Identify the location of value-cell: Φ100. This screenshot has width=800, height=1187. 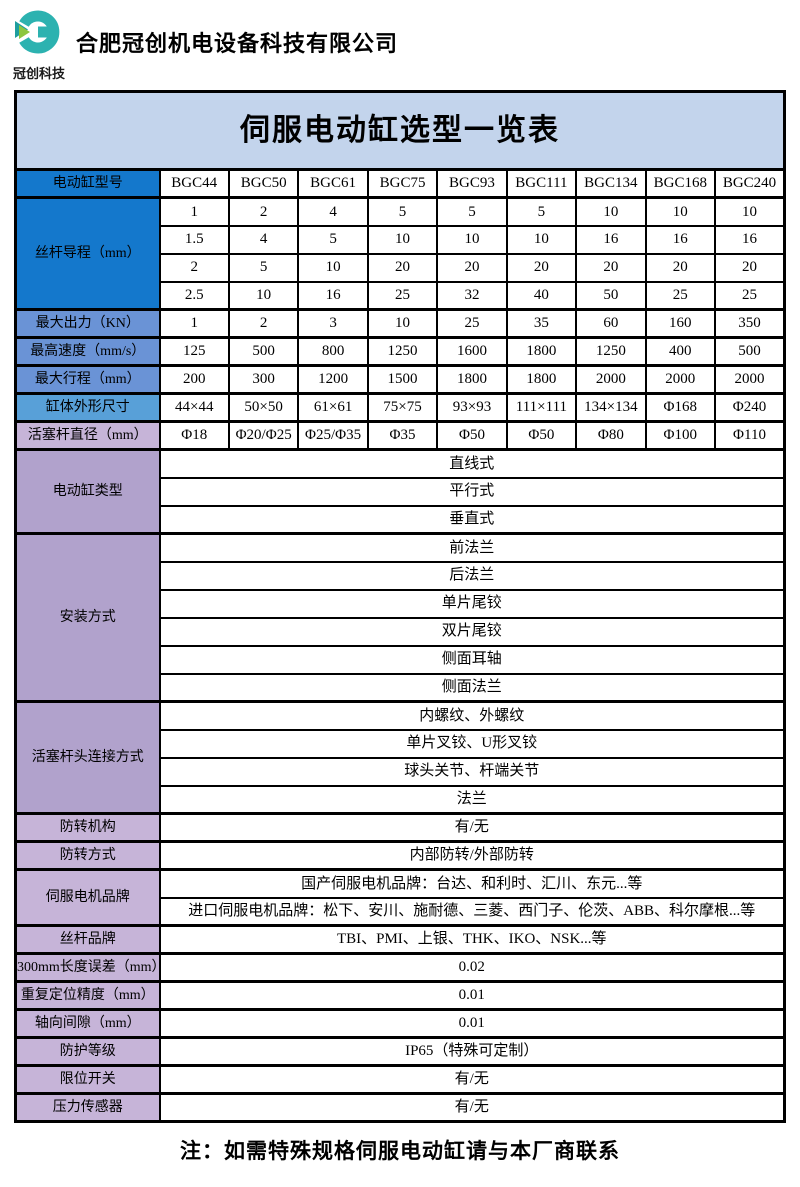
(680, 435).